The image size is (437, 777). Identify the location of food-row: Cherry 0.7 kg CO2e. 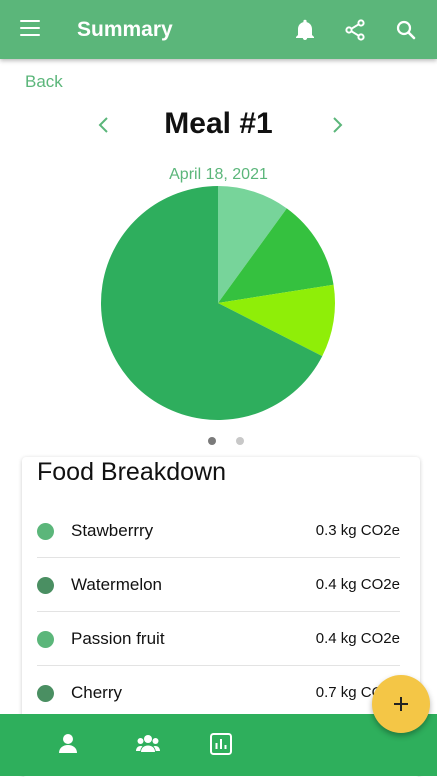
(218, 693).